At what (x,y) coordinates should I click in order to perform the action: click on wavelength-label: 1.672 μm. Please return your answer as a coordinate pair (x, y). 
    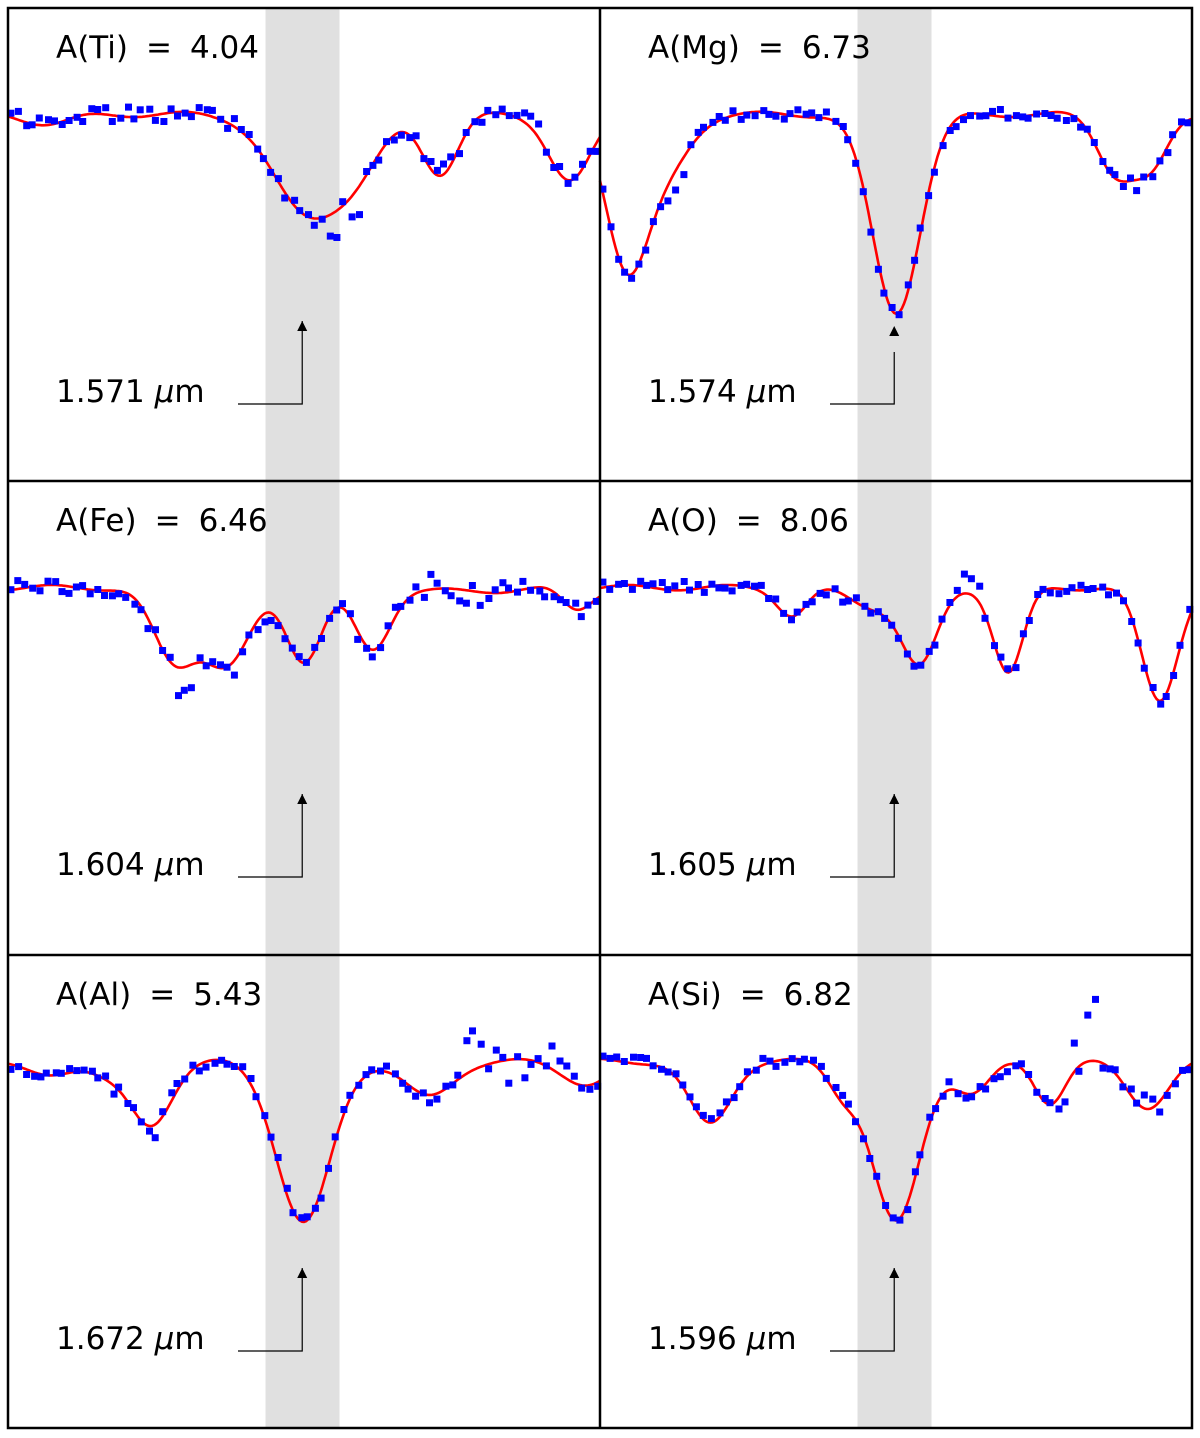
    Looking at the image, I should click on (130, 1339).